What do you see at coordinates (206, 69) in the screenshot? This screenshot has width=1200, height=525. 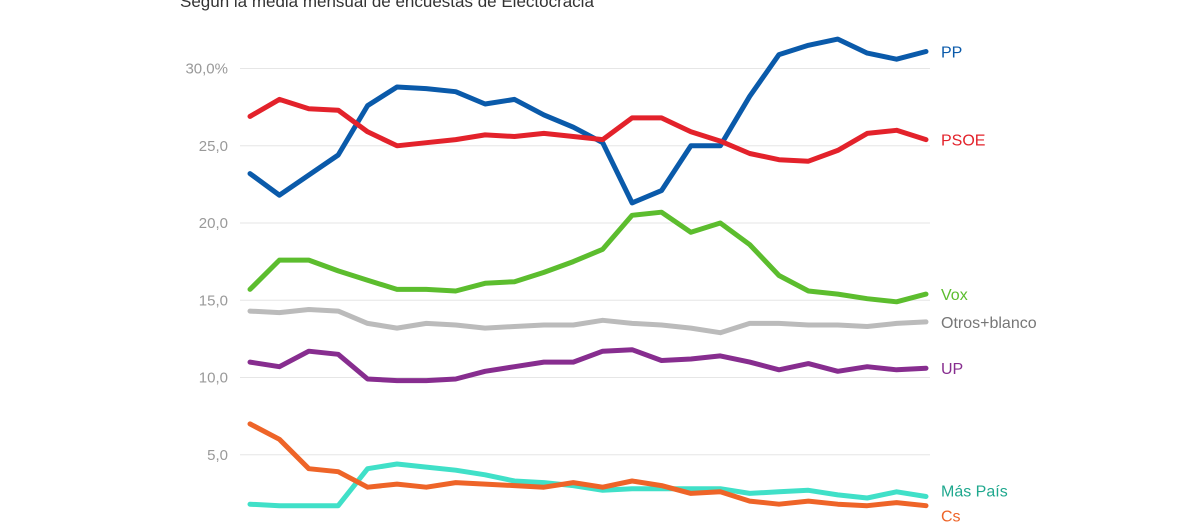 I see `y-tick-label: 30,0%` at bounding box center [206, 69].